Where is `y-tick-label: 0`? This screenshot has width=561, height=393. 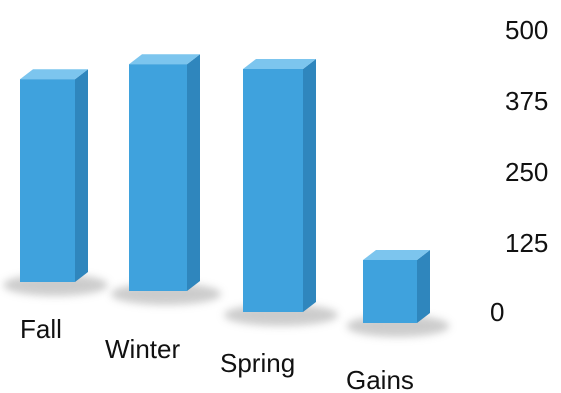
y-tick-label: 0 is located at coordinates (497, 312).